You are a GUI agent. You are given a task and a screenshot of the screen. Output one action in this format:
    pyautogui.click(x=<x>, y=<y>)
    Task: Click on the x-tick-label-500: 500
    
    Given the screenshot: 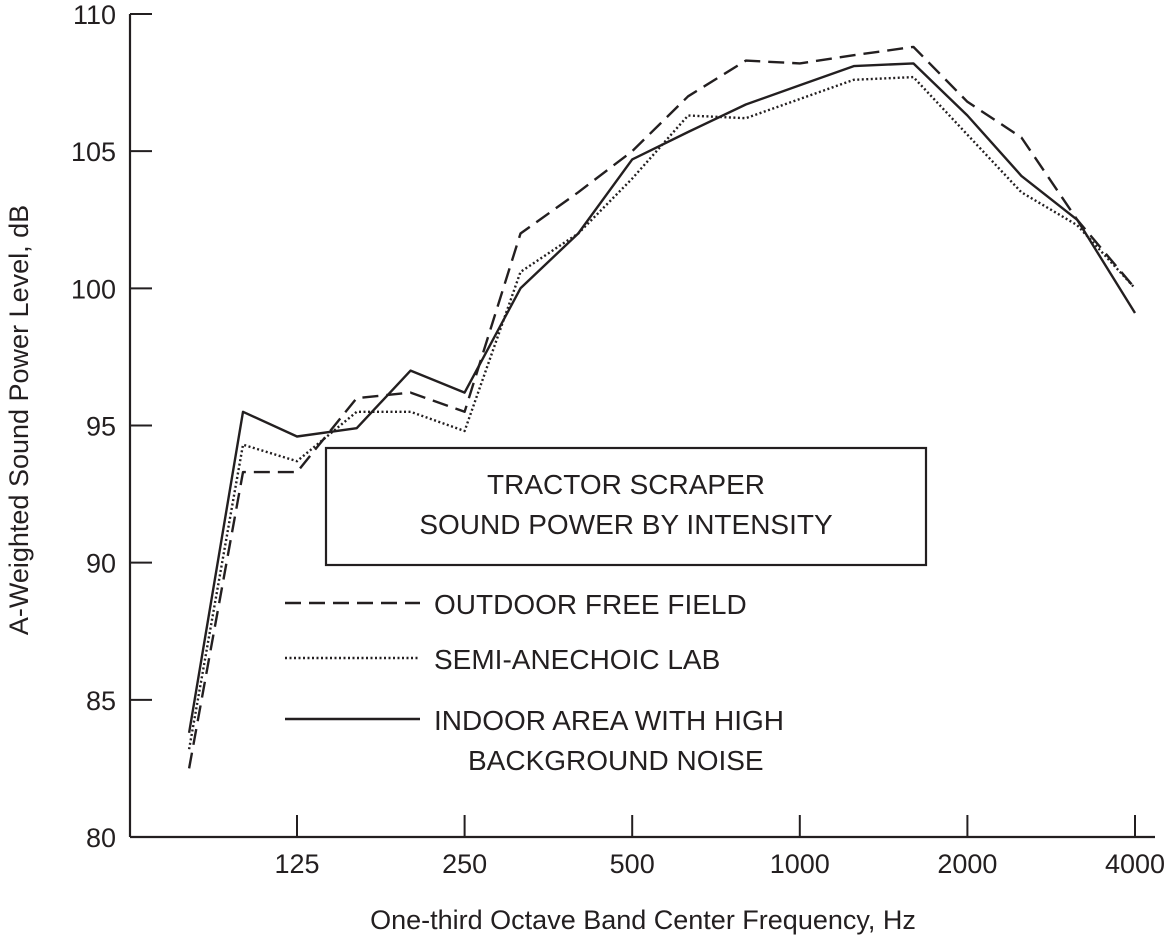 What is the action you would take?
    pyautogui.click(x=632, y=864)
    